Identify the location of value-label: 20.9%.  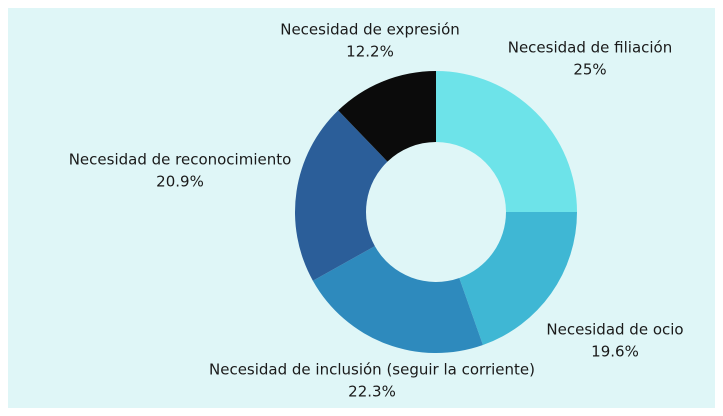
(180, 182).